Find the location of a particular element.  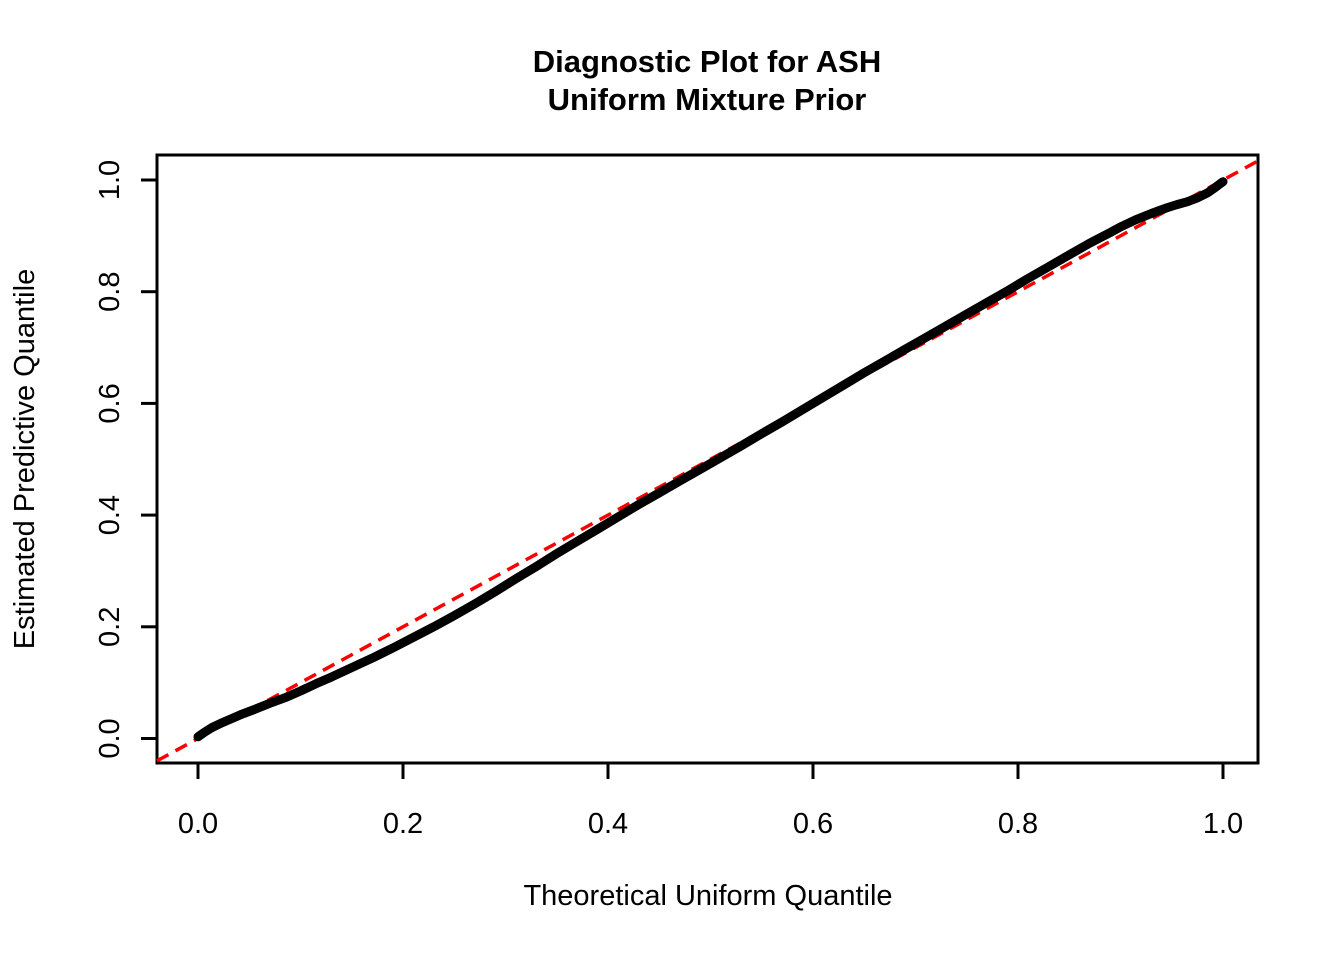

y-tick-label: 0.4 is located at coordinates (110, 515).